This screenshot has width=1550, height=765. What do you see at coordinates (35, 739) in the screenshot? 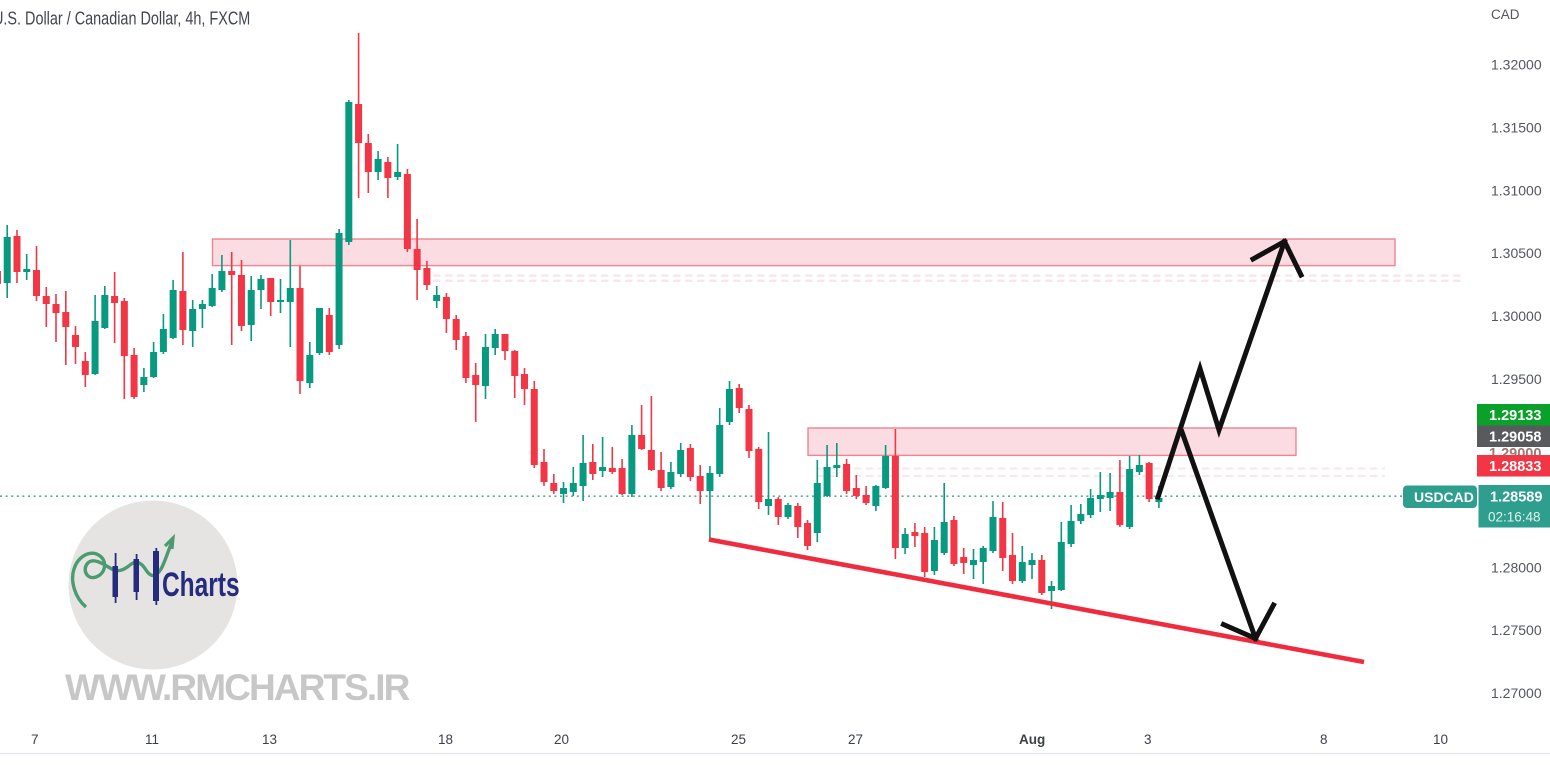
I see `svg-text: 7` at bounding box center [35, 739].